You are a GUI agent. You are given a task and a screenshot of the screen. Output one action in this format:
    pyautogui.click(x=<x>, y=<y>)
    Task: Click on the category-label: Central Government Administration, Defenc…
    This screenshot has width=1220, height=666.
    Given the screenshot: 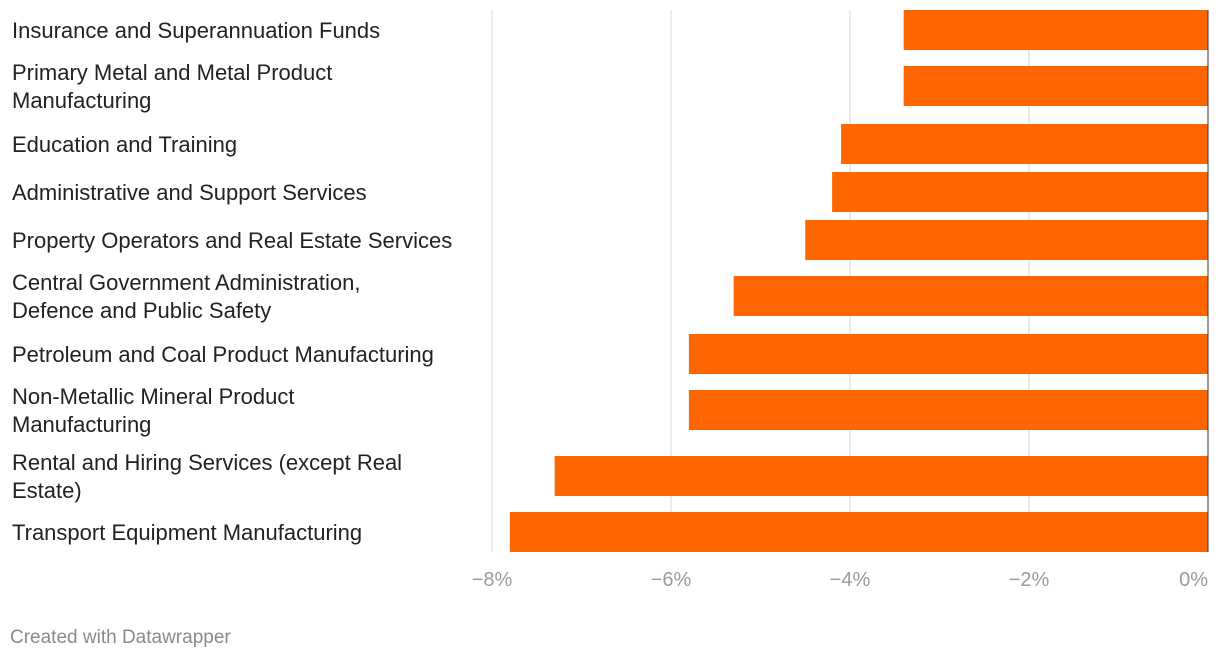 What is the action you would take?
    pyautogui.click(x=186, y=296)
    